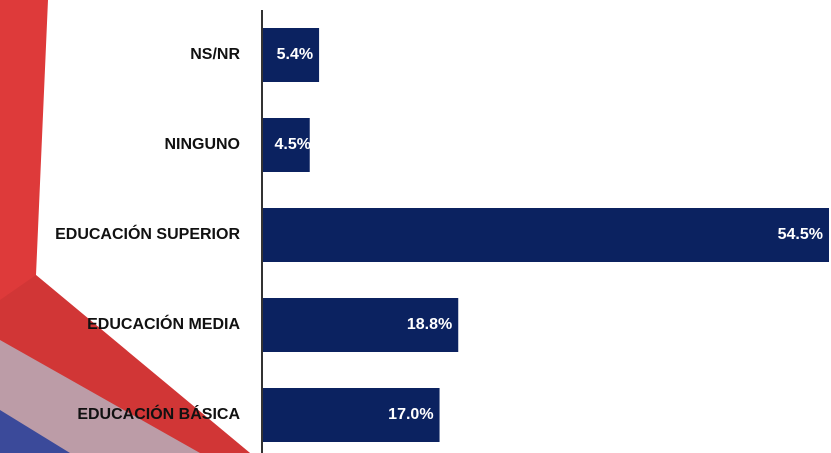 The height and width of the screenshot is (453, 831). What do you see at coordinates (158, 413) in the screenshot?
I see `category-label: EDUCACIÓN BÁSICA` at bounding box center [158, 413].